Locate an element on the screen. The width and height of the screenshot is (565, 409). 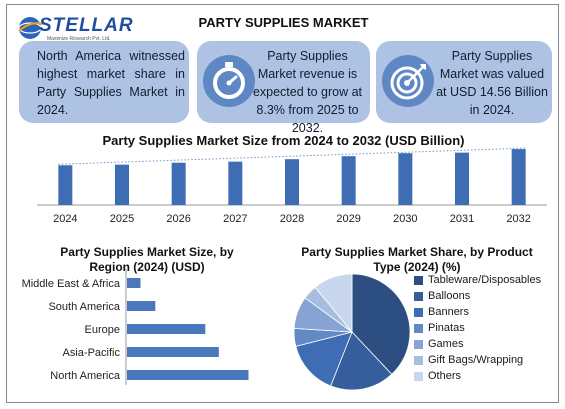
hbar-south-america is located at coordinates (141, 306).